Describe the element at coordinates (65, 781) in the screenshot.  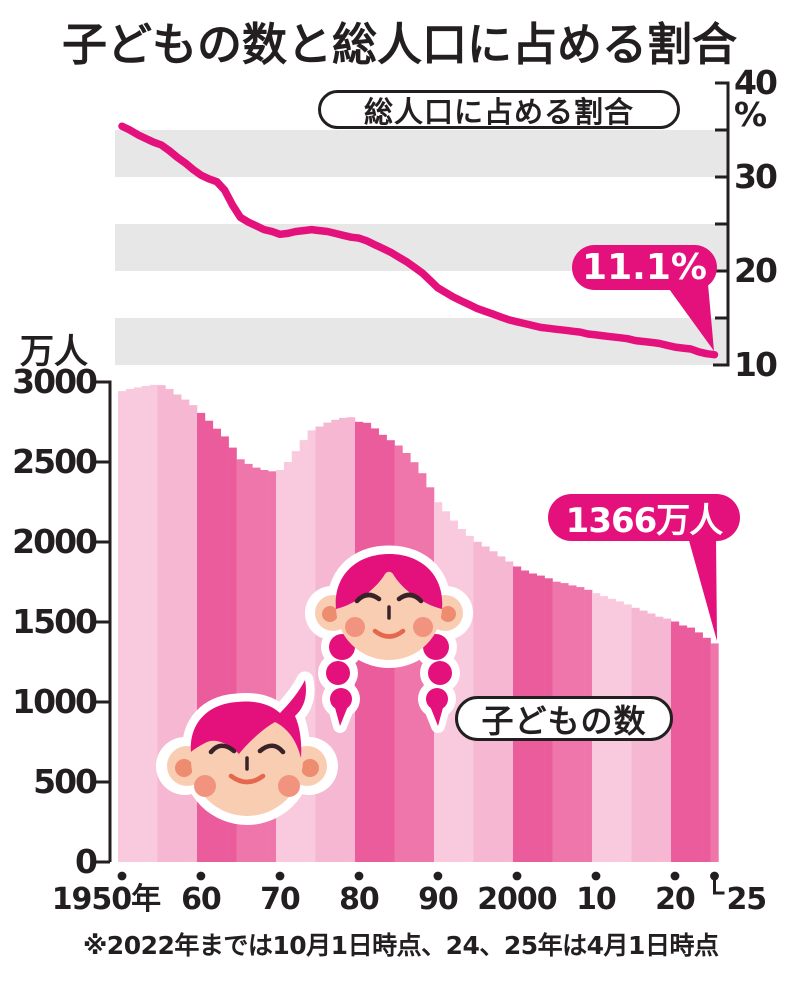
I see `count-axis-label-500: 500` at that location.